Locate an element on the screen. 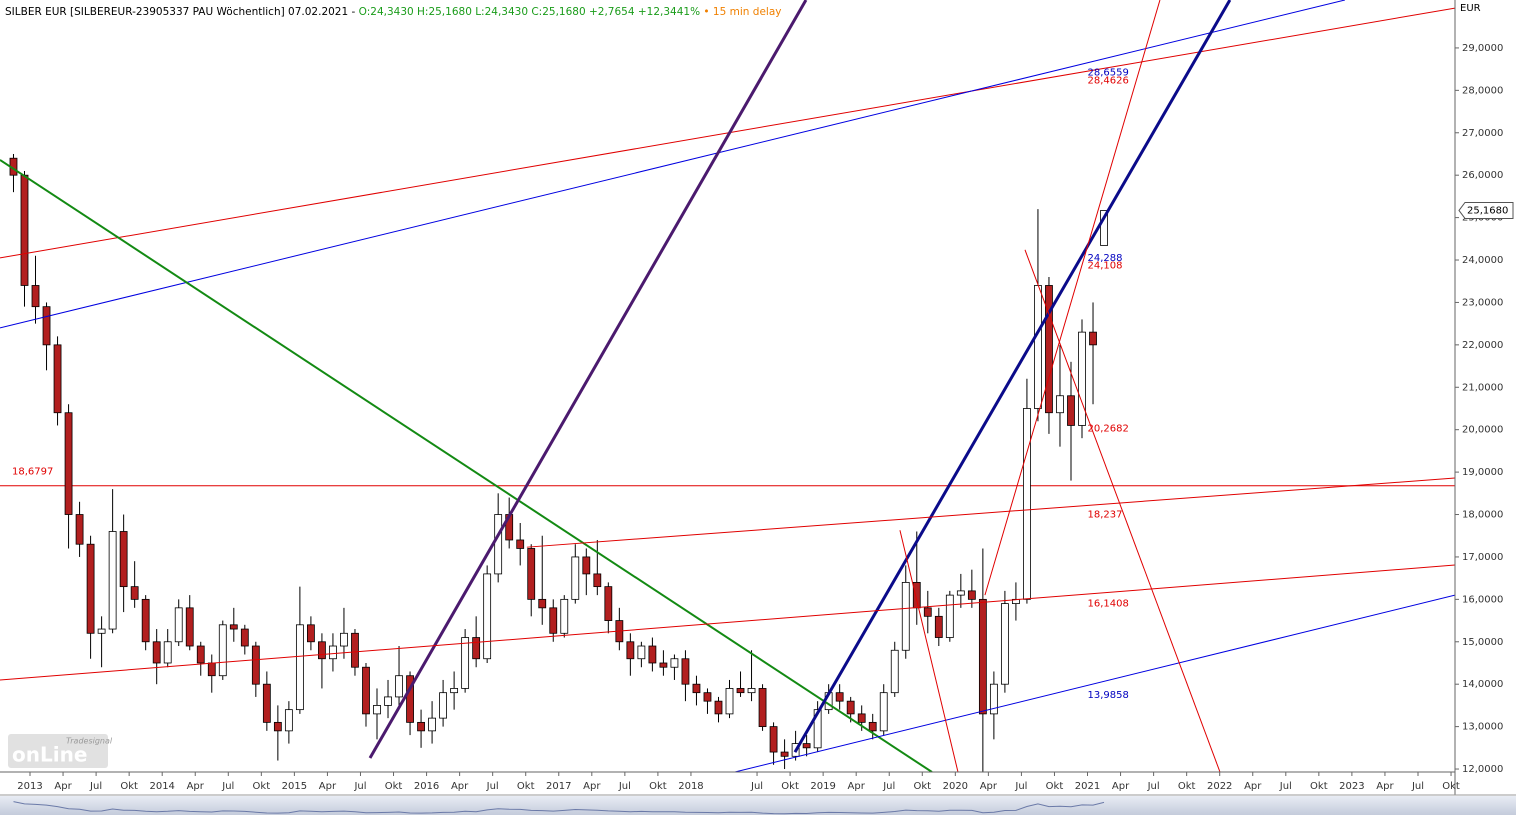  x-tick-label: 2022 is located at coordinates (1219, 786).